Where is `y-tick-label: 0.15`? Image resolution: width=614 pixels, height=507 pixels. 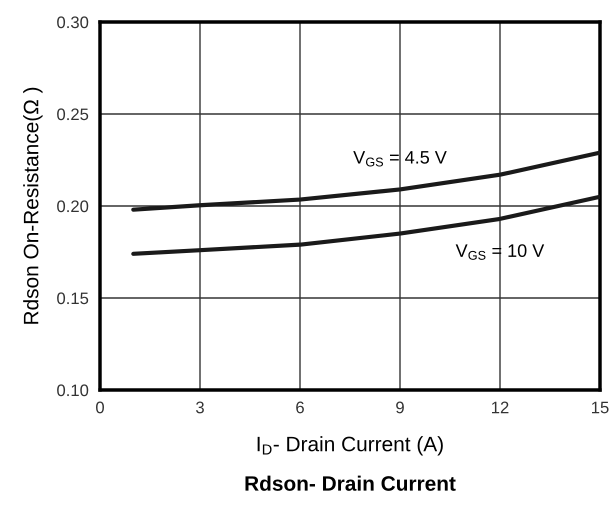 y-tick-label: 0.15 is located at coordinates (72, 298).